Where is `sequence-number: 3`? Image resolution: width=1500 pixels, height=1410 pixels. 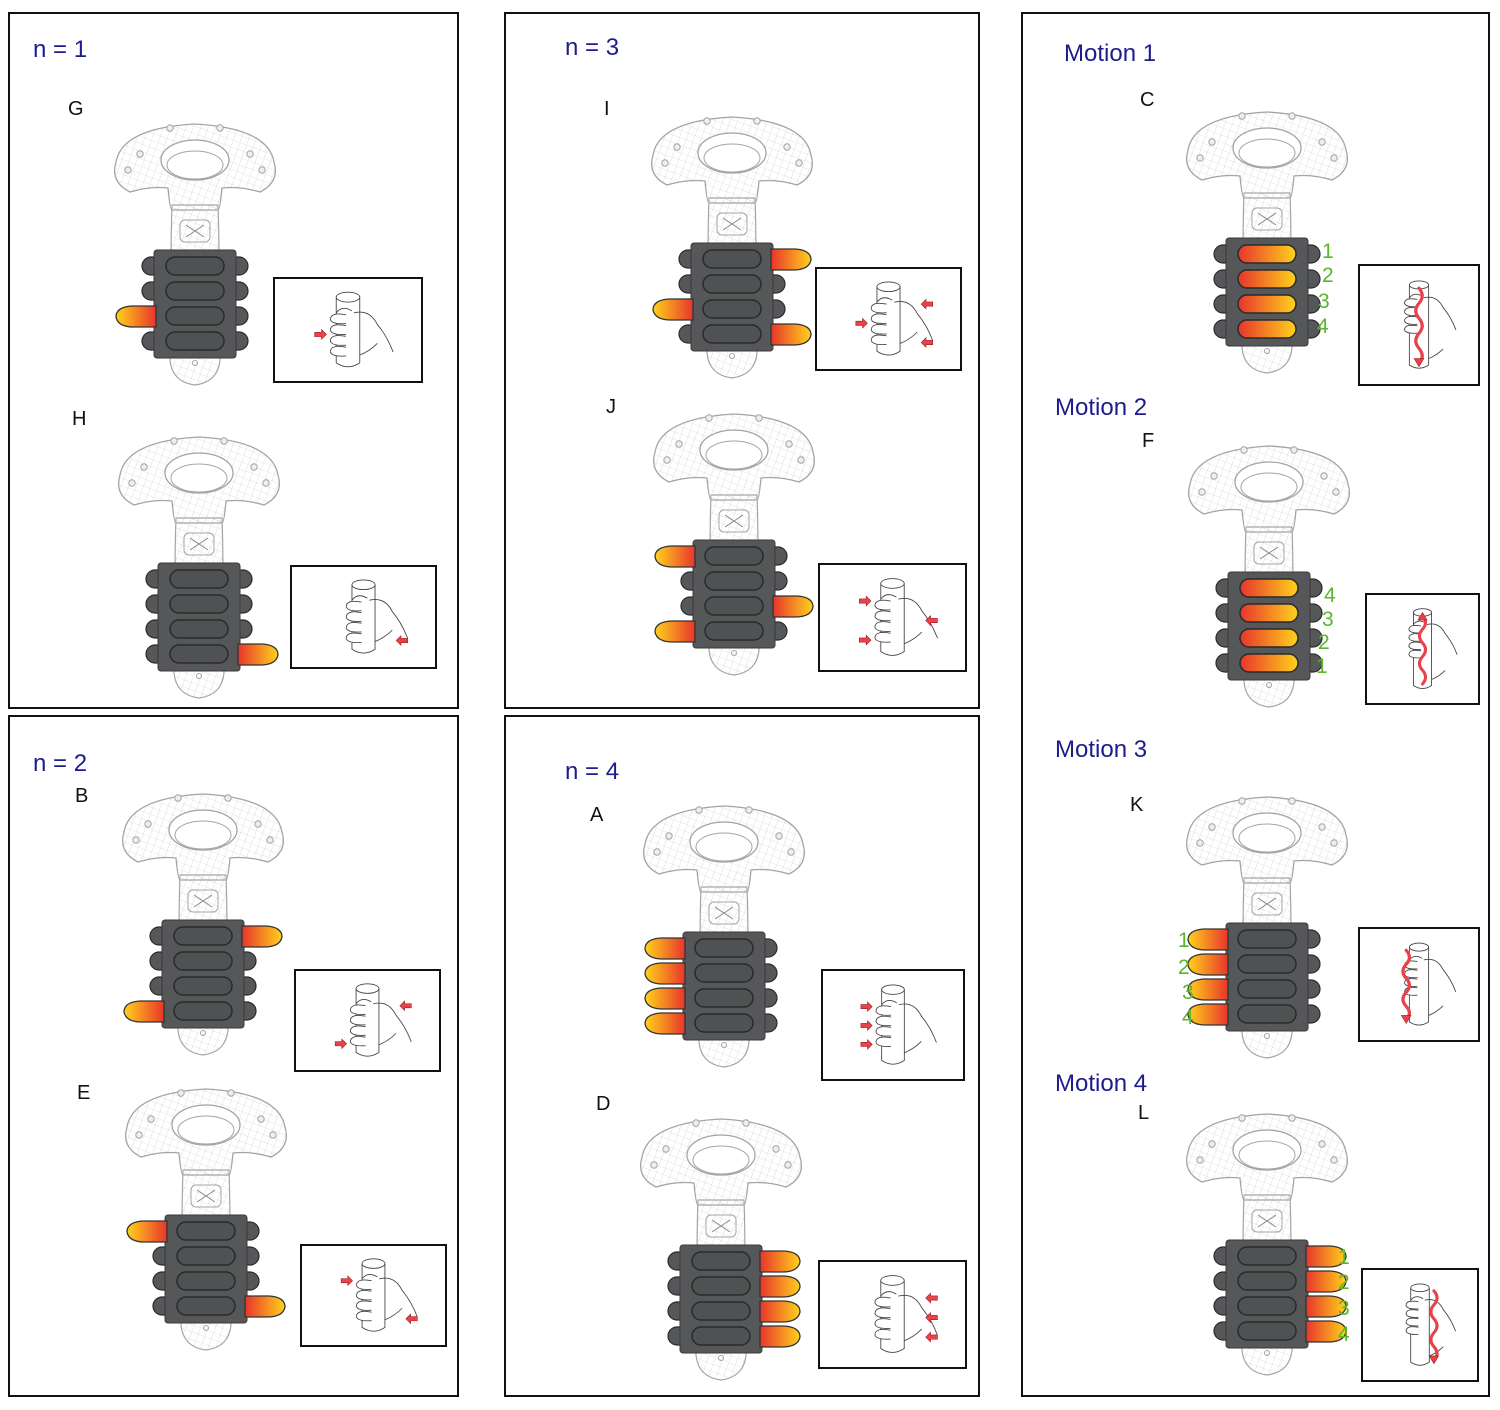 sequence-number: 3 is located at coordinates (1344, 1308).